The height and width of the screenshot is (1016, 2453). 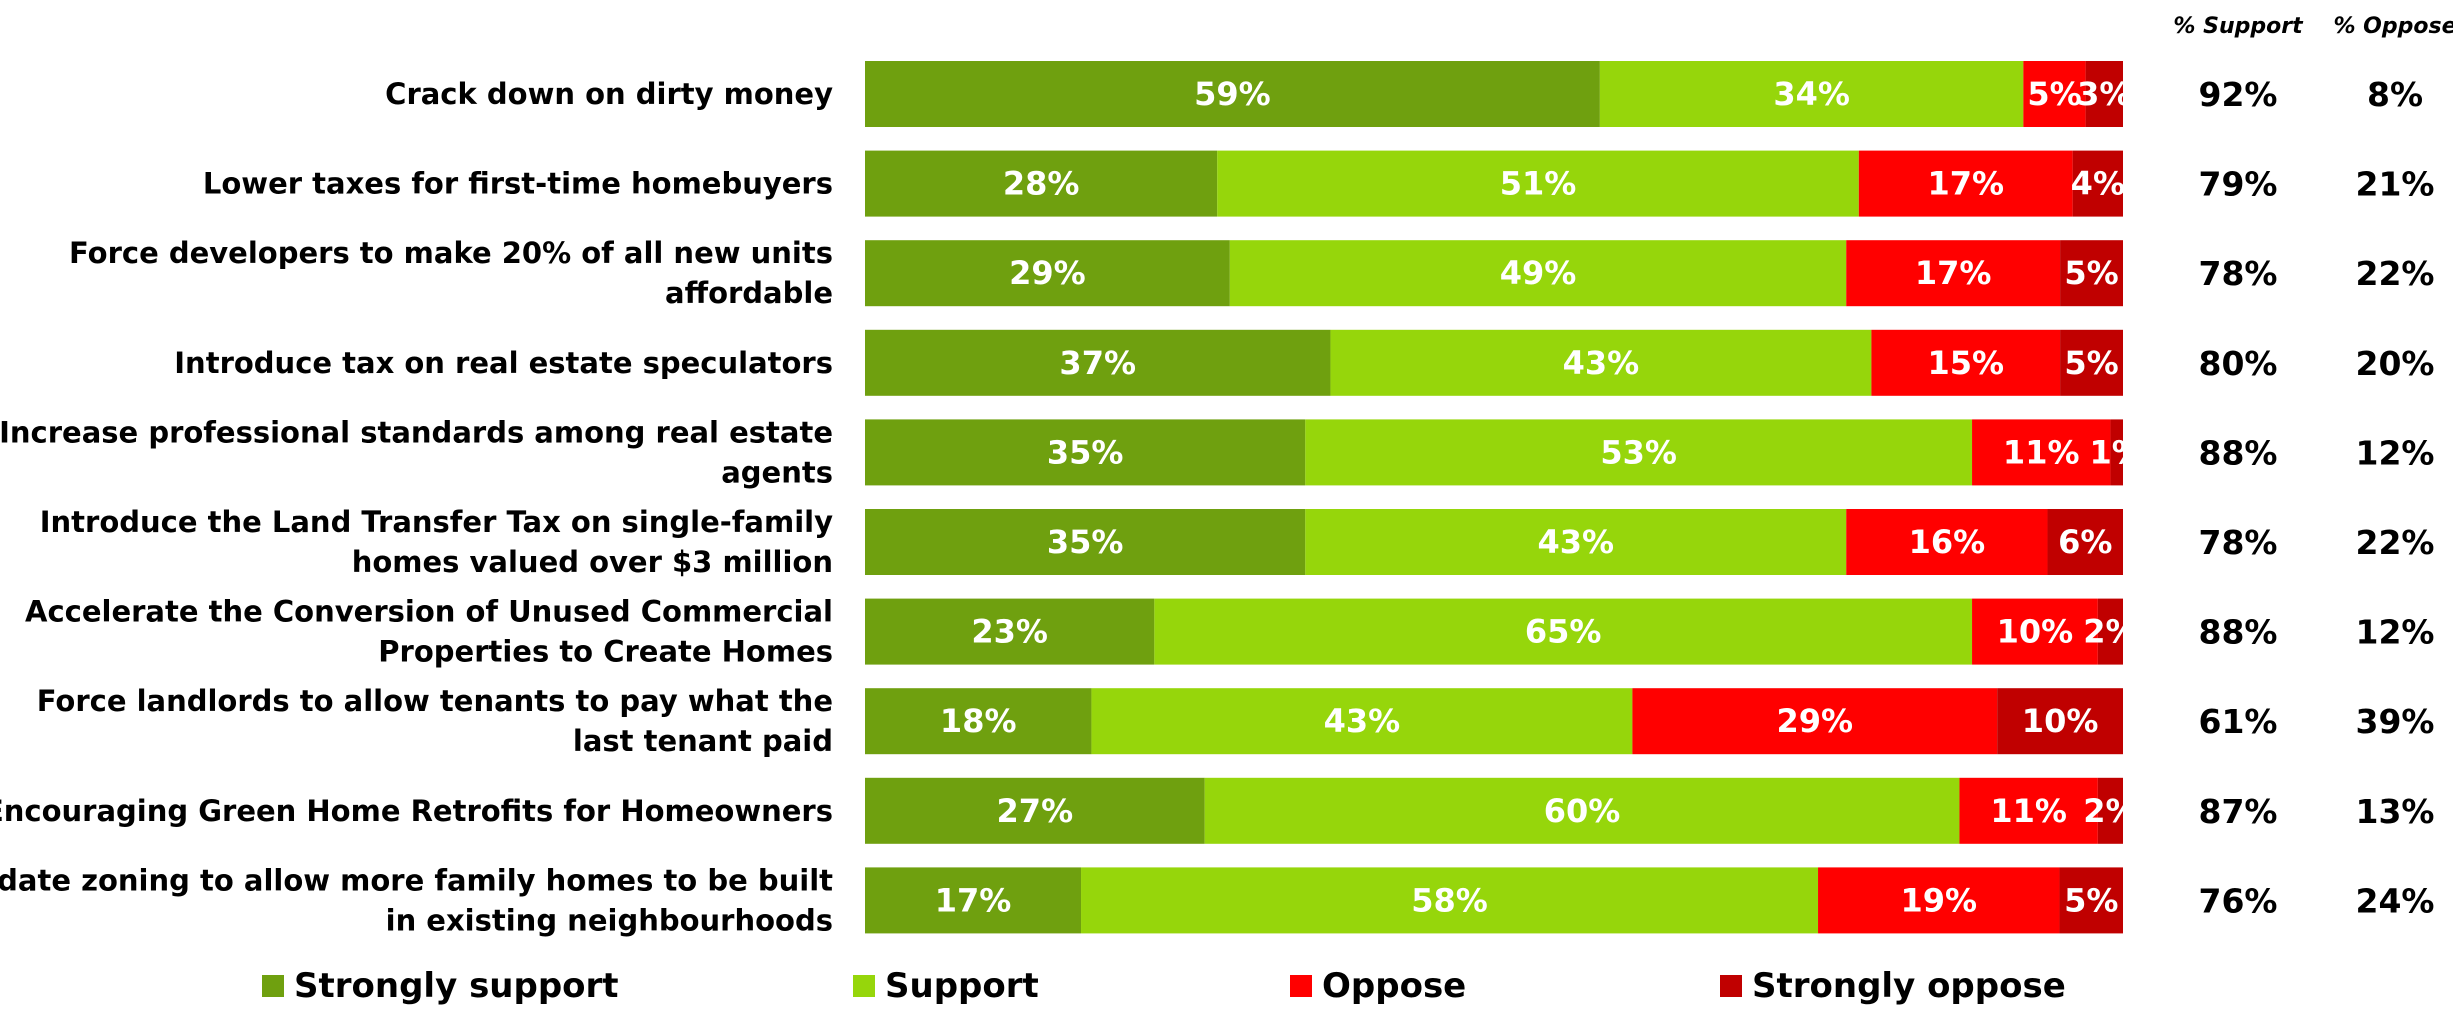 What do you see at coordinates (2393, 26) in the screenshot?
I see `oppose-column-header: % Oppose` at bounding box center [2393, 26].